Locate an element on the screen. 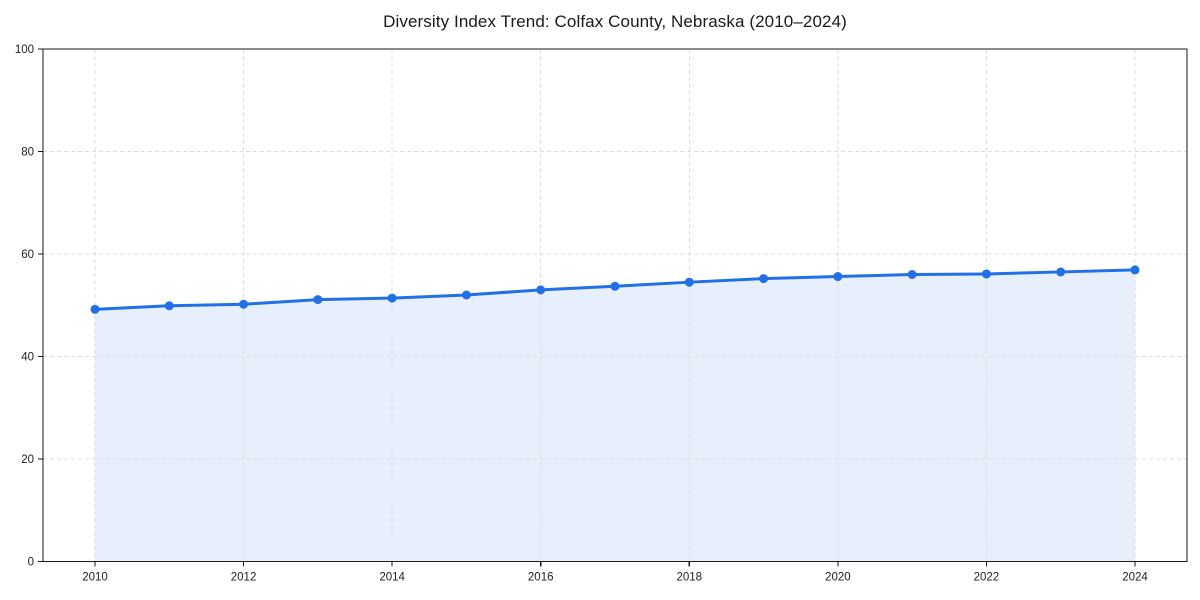 The height and width of the screenshot is (600, 1200). y-tick-label: 80 is located at coordinates (27, 153).